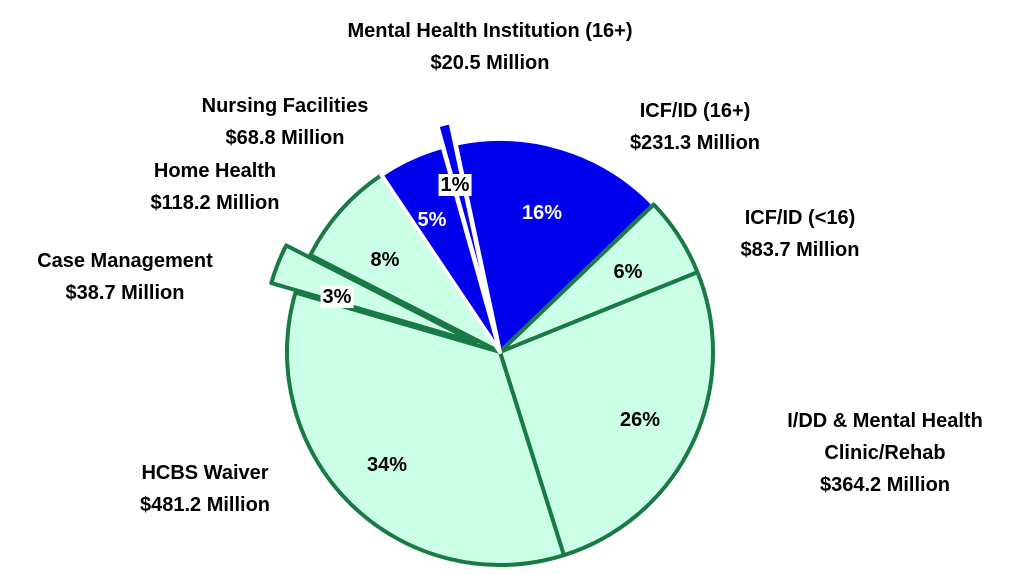 The image size is (1026, 574). What do you see at coordinates (542, 213) in the screenshot?
I see `percent-label: 16%` at bounding box center [542, 213].